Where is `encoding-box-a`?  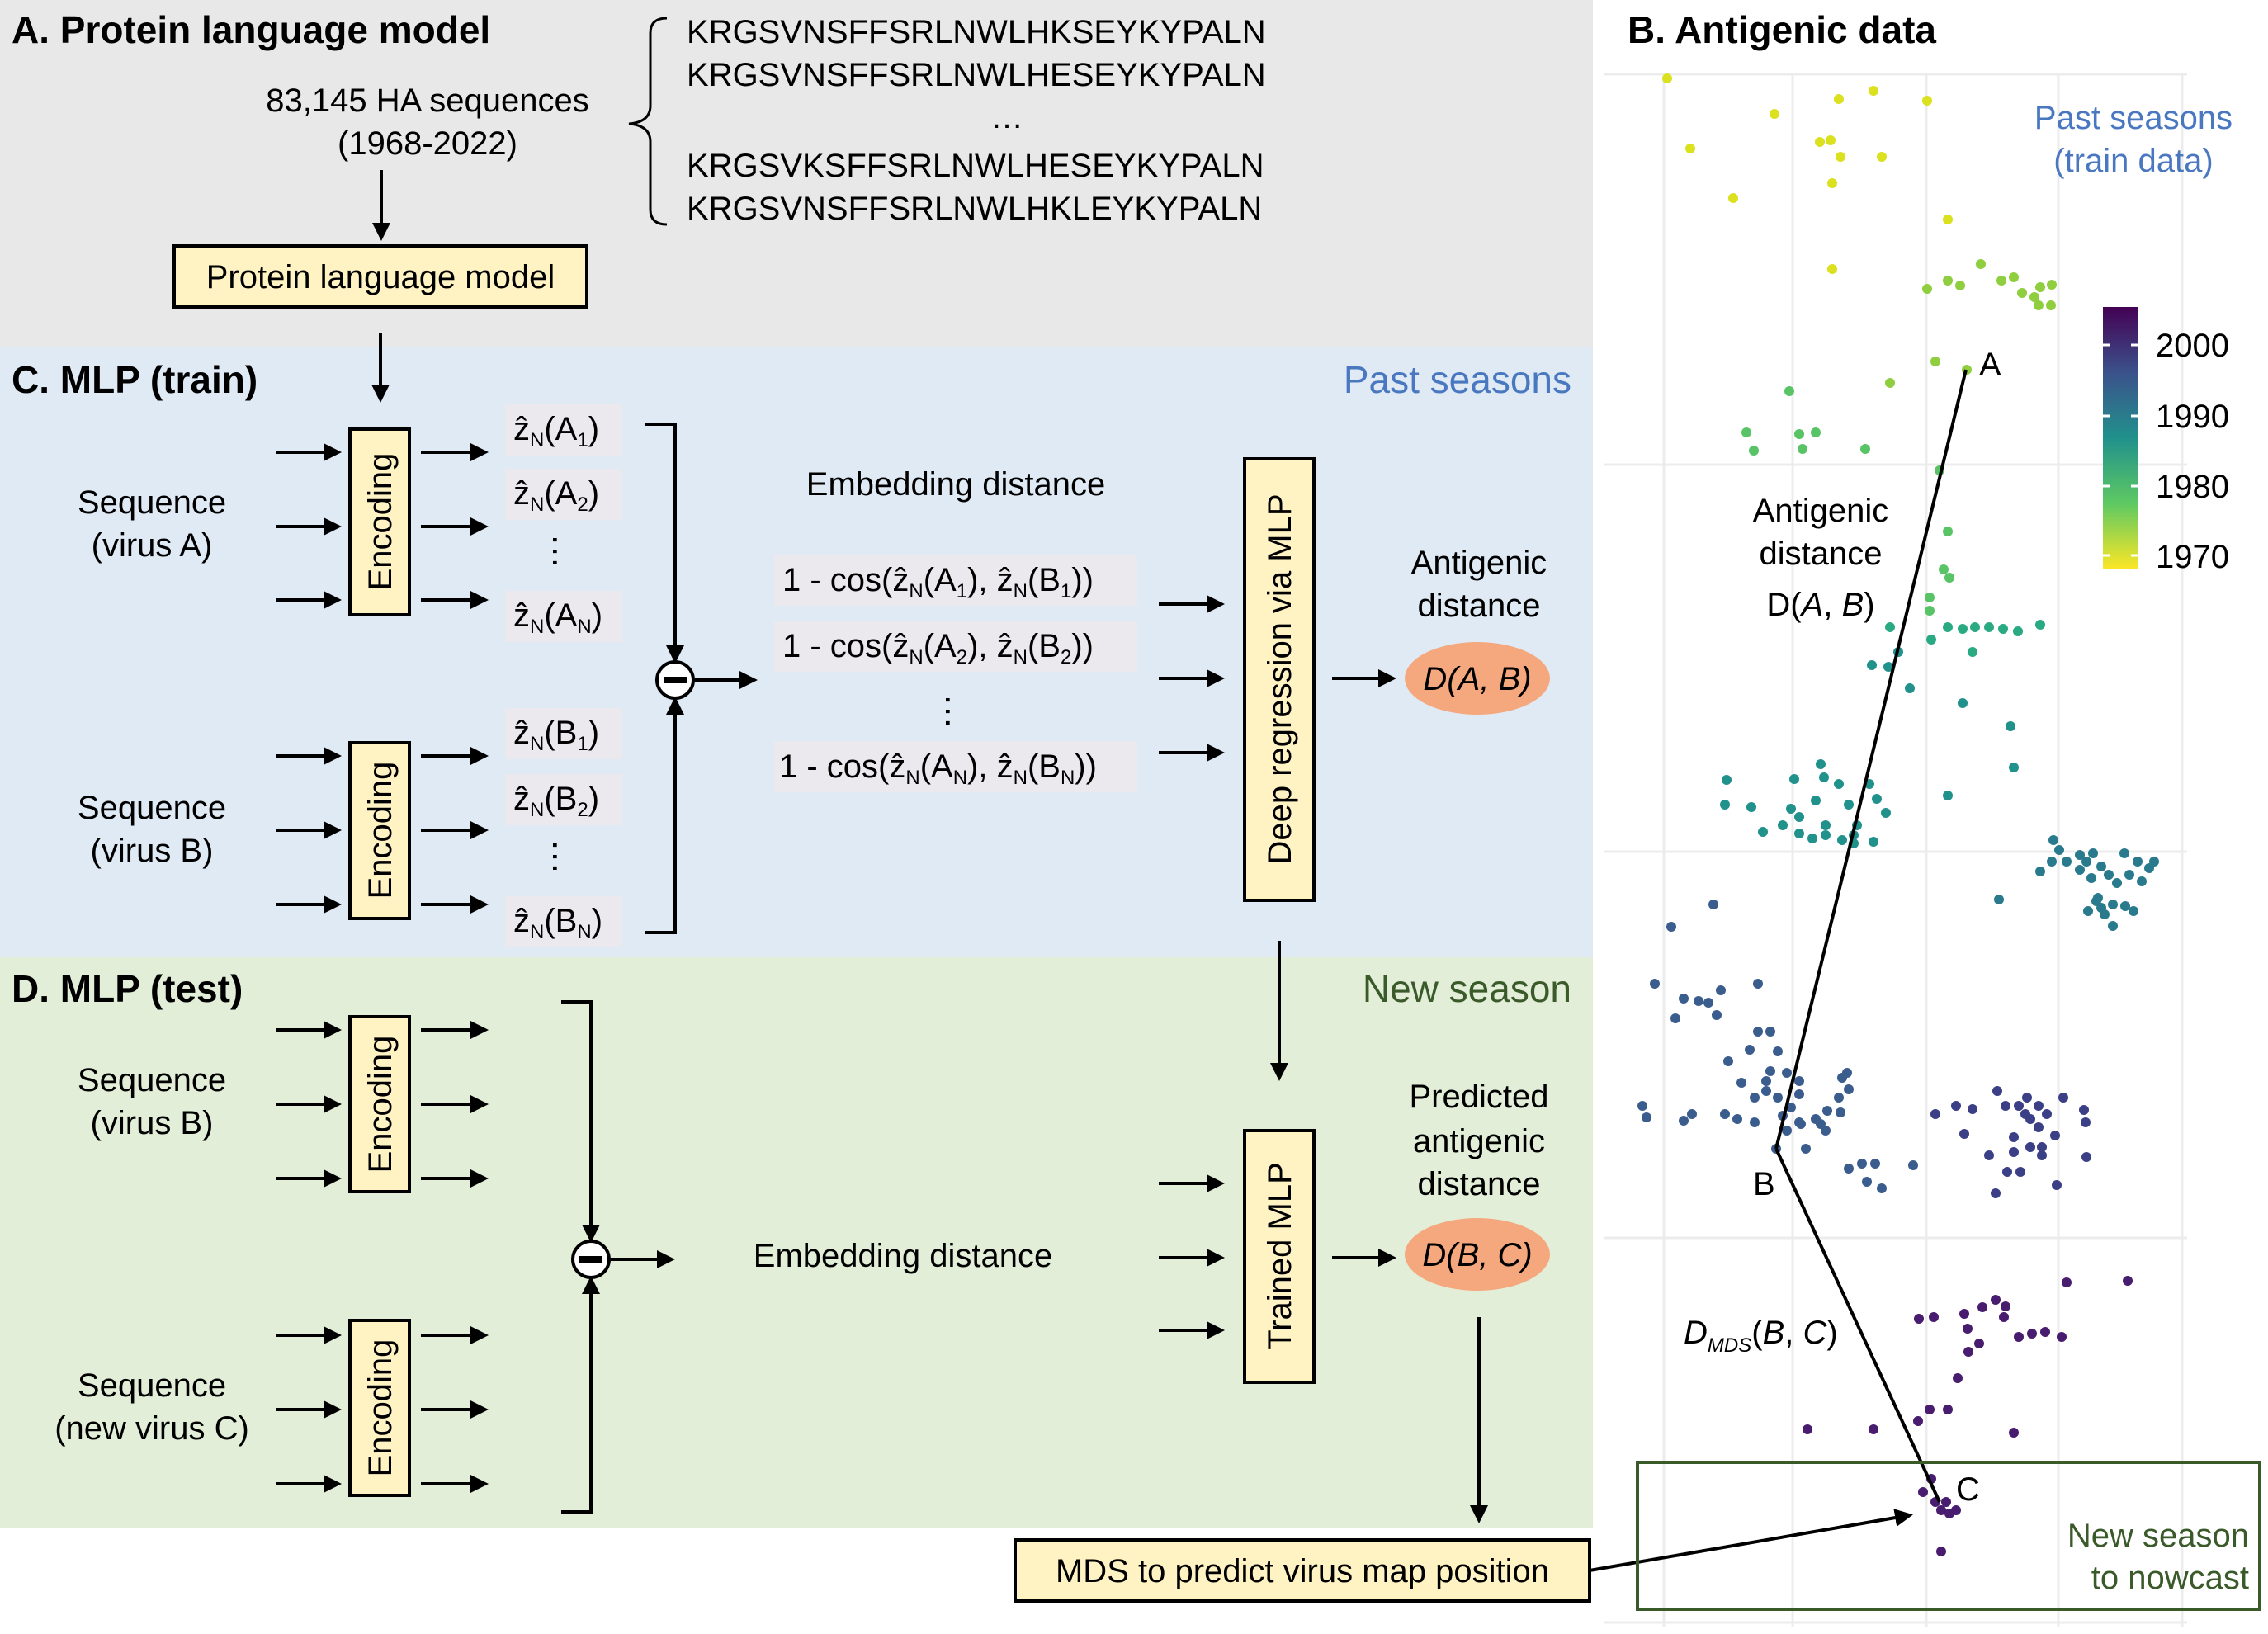 encoding-box-a is located at coordinates (379, 521).